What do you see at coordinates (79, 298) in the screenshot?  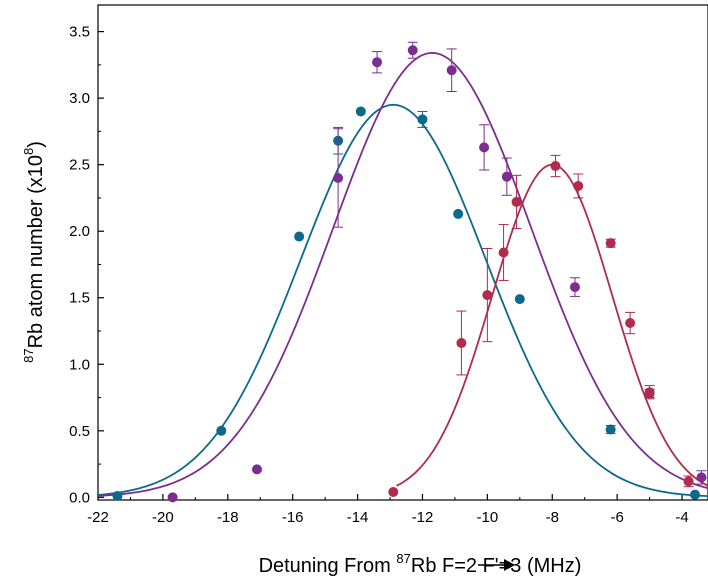 I see `y-tick-label: 1.5` at bounding box center [79, 298].